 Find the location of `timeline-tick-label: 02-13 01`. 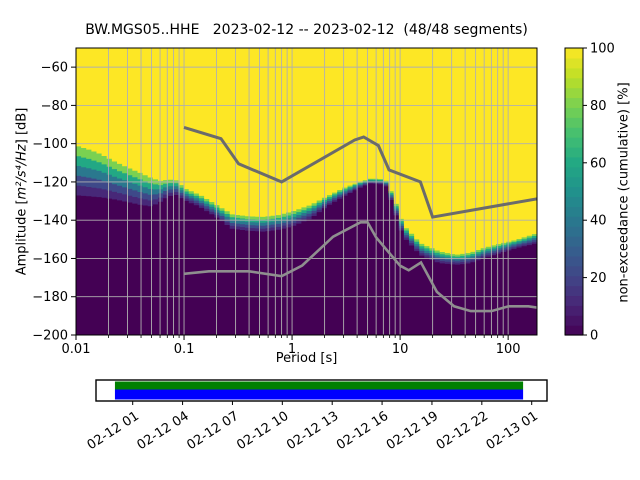

timeline-tick-label: 02-13 01 is located at coordinates (512, 431).